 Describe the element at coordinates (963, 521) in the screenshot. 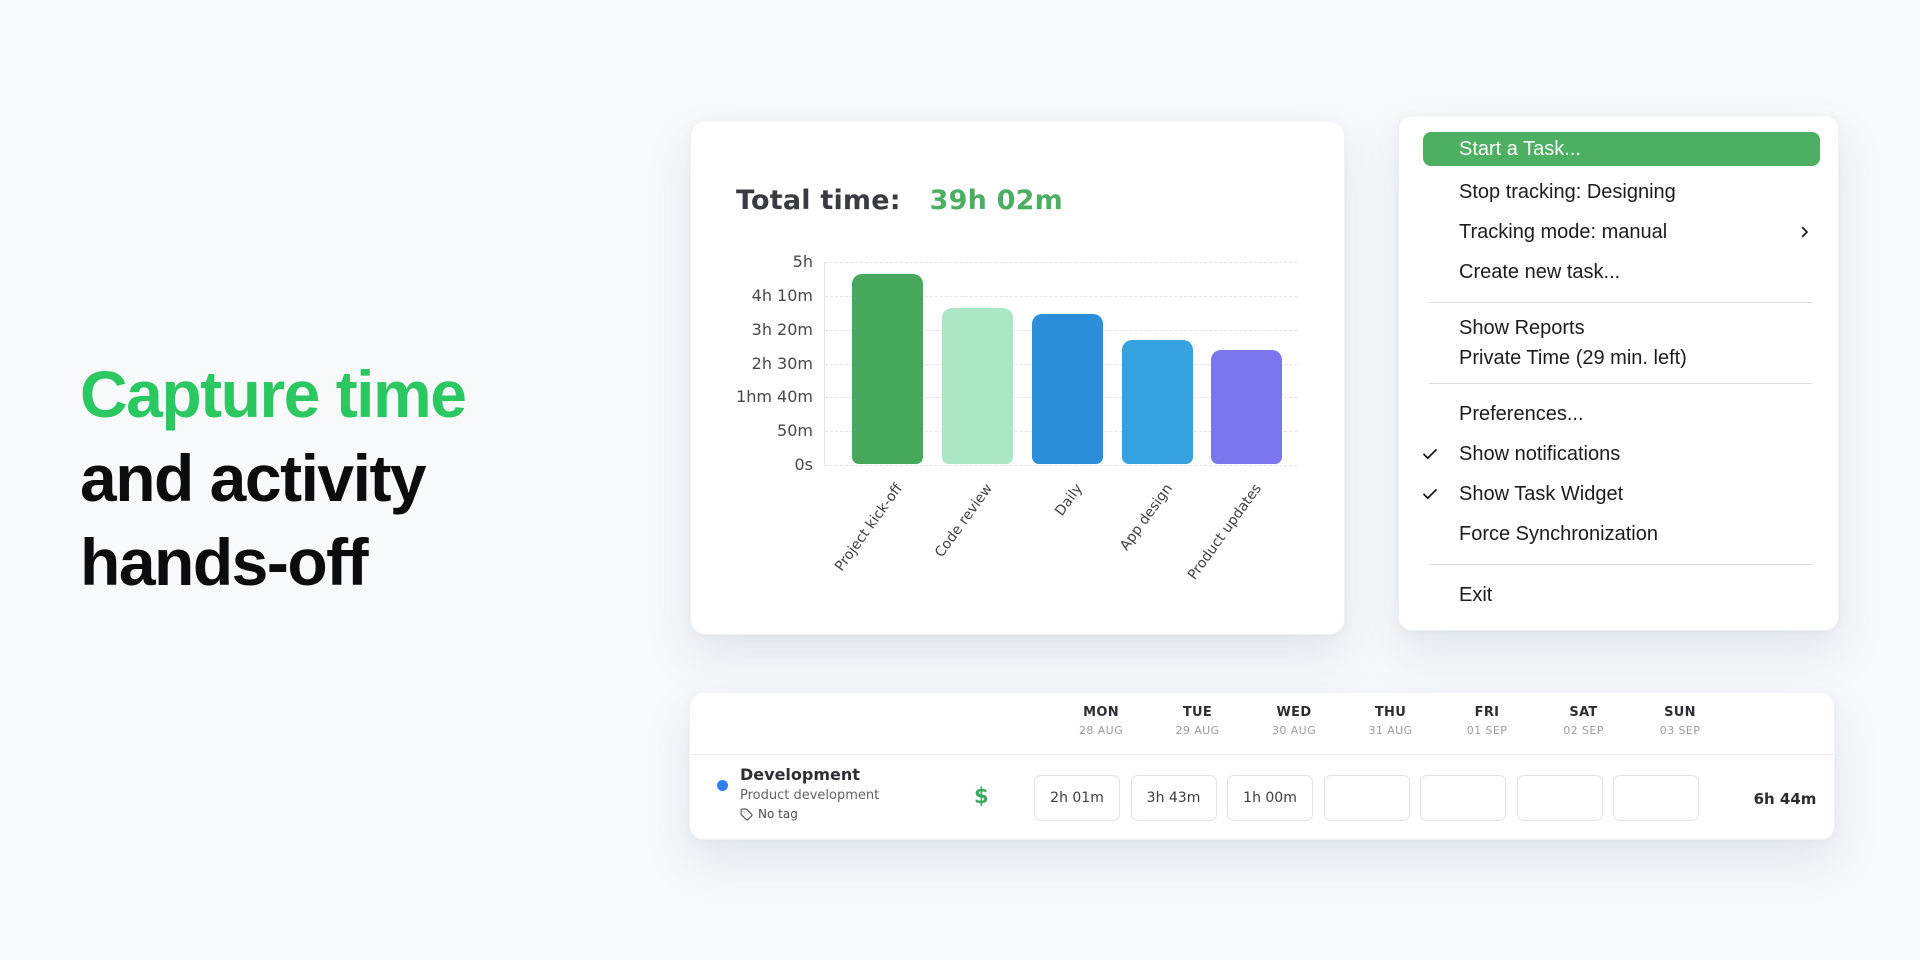

I see `x-axis-label-code-review: Code review` at that location.